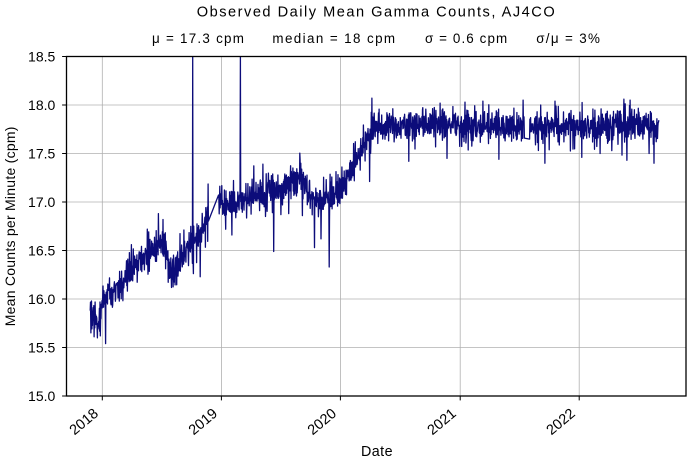 Image resolution: width=692 pixels, height=466 pixels. I want to click on svg-text: 17.5, so click(41, 153).